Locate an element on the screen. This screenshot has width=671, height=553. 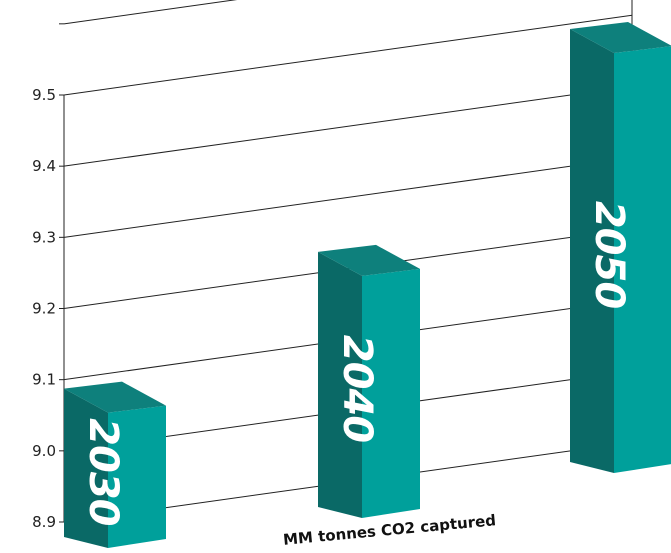
y-tick-label: 9.1 is located at coordinates (44, 380).